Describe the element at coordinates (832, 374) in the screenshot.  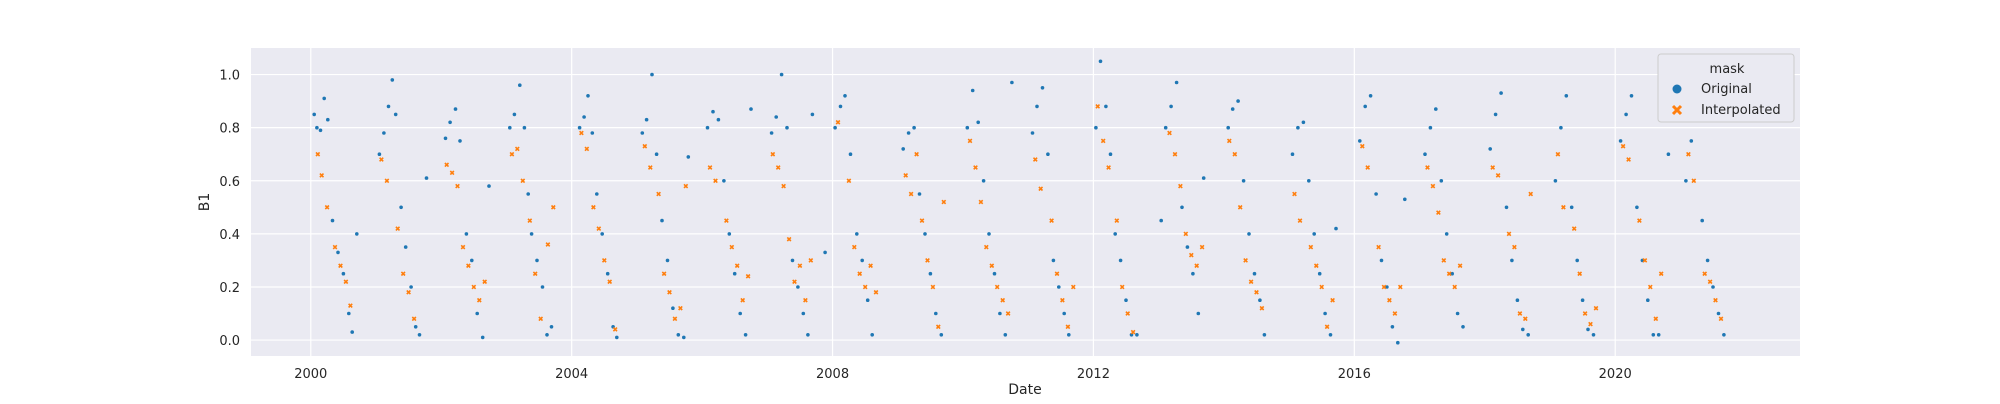
I see `x-tick-label: 2008` at that location.